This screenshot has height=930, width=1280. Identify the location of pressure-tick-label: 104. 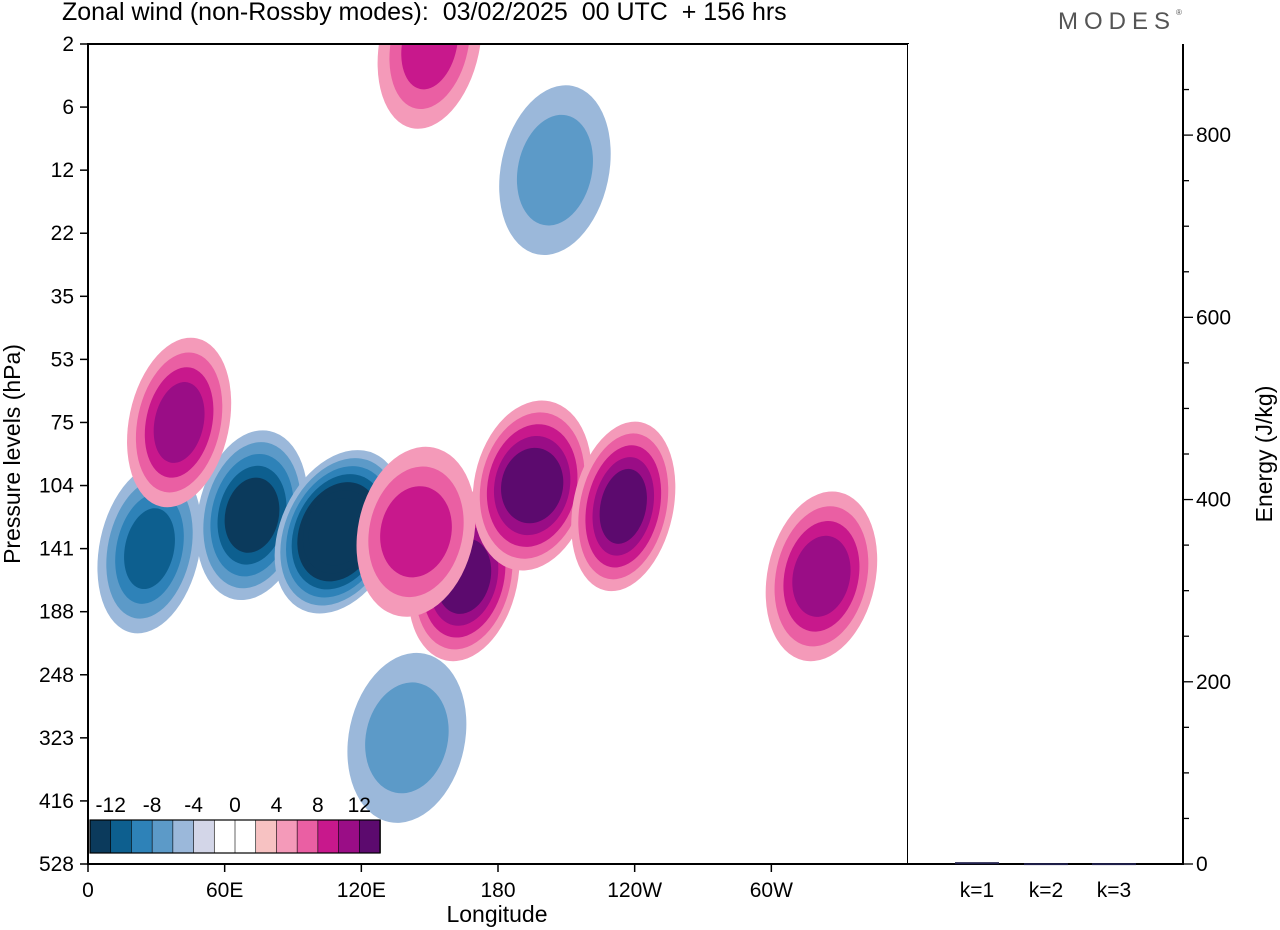
(56, 486).